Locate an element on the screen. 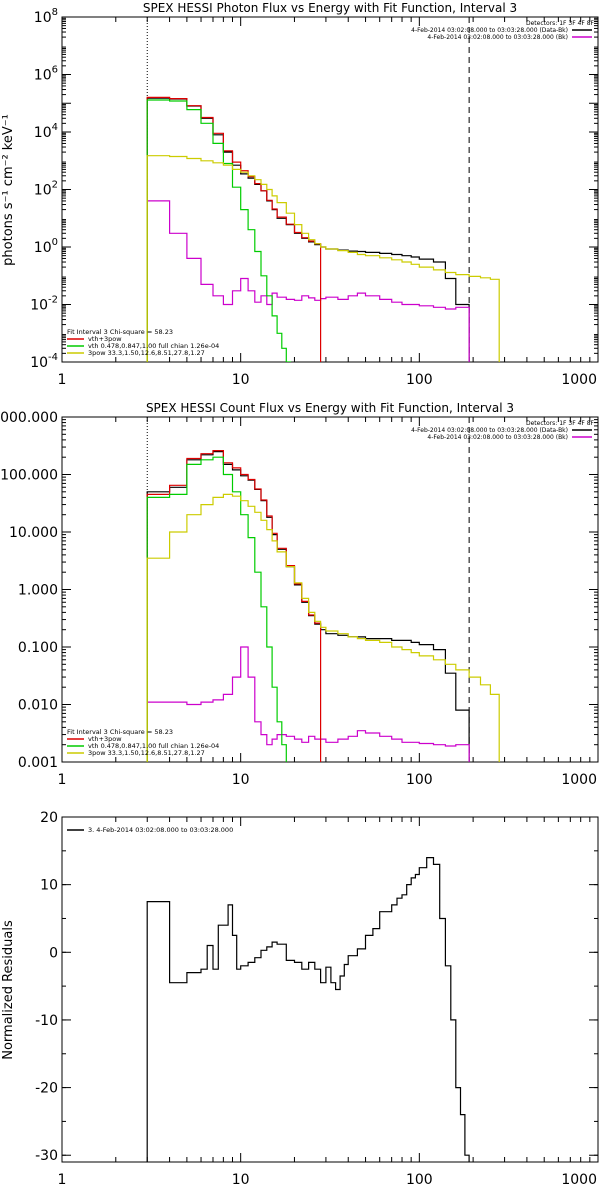  y-tick-label: 20 is located at coordinates (49, 818).